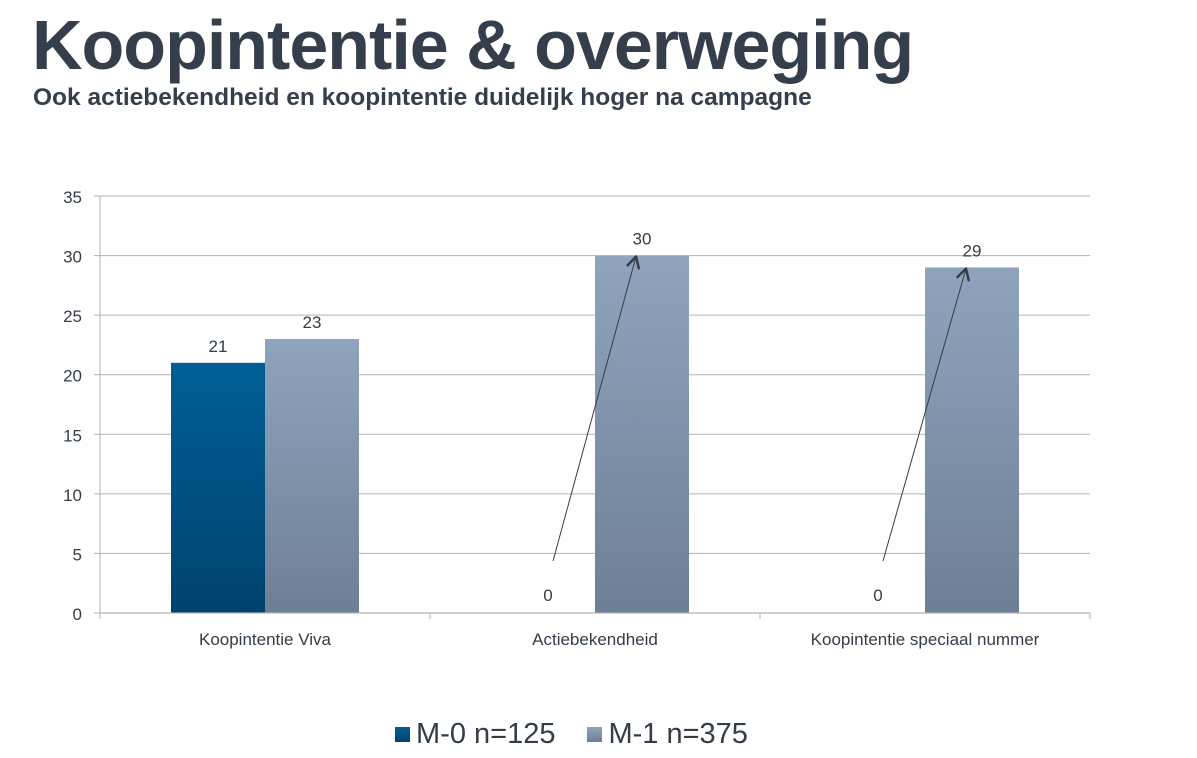 This screenshot has width=1197, height=758. I want to click on page-title: Koopintentie & overweging, so click(473, 45).